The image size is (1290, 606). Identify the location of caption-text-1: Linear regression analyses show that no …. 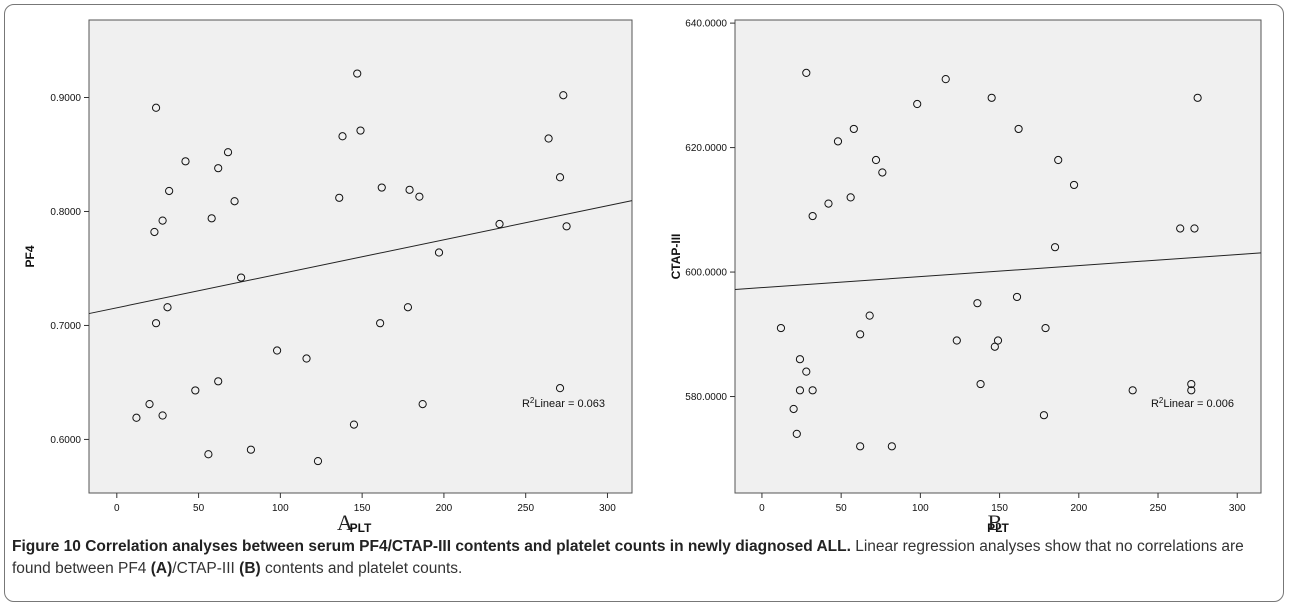
(628, 557).